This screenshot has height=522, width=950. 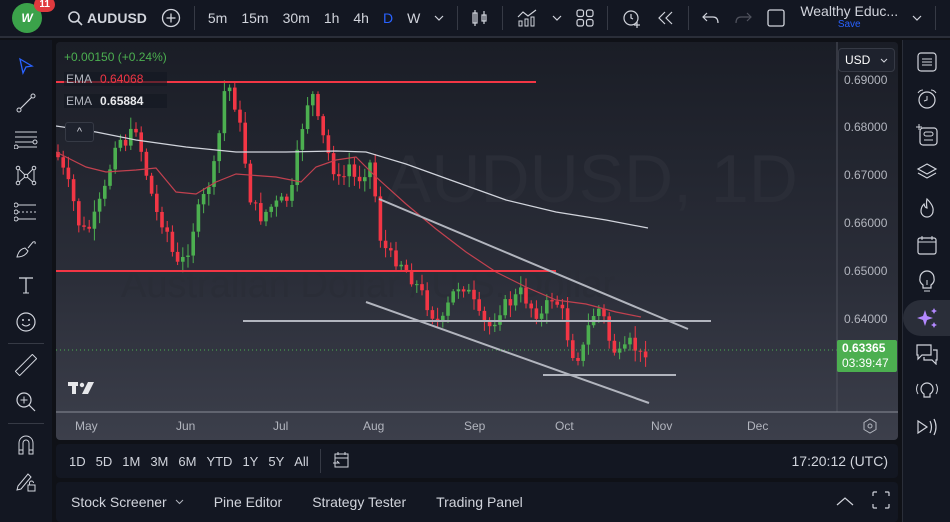 I want to click on symbol-search-button: AUDUSD, so click(x=107, y=18).